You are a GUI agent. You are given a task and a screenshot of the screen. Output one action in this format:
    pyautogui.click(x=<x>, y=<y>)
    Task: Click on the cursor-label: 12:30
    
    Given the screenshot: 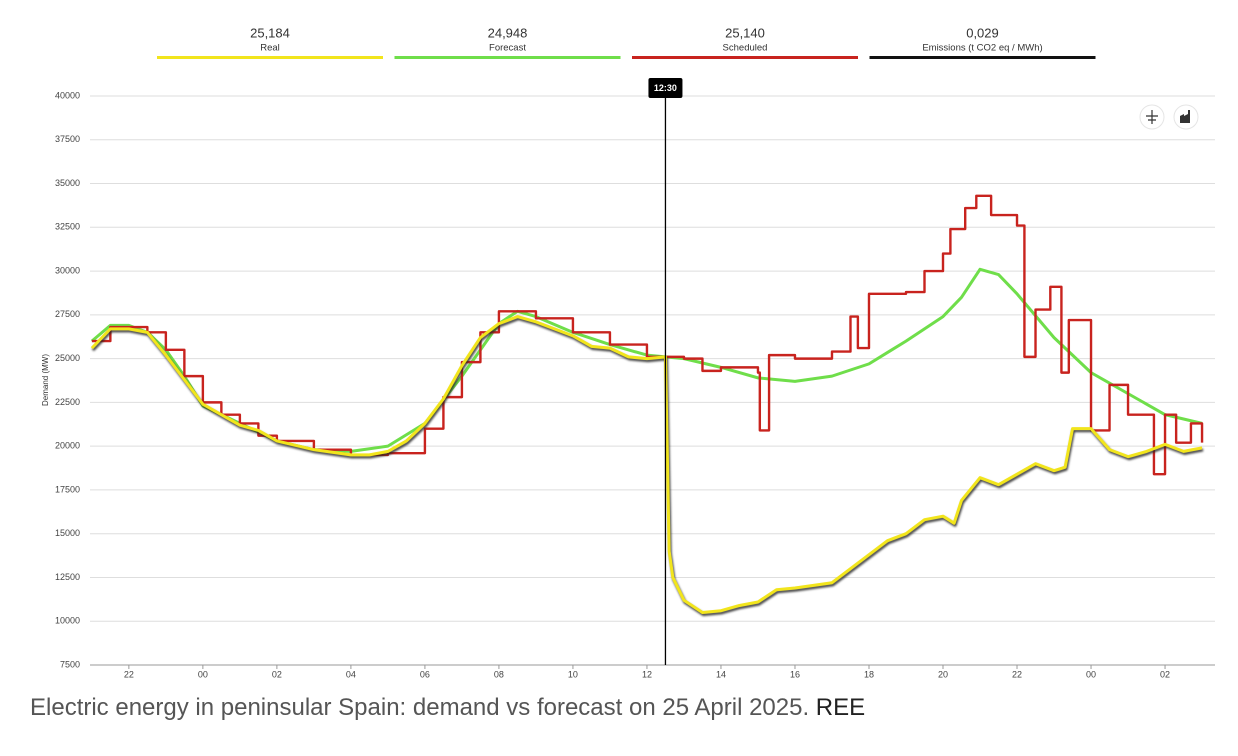 What is the action you would take?
    pyautogui.click(x=665, y=88)
    